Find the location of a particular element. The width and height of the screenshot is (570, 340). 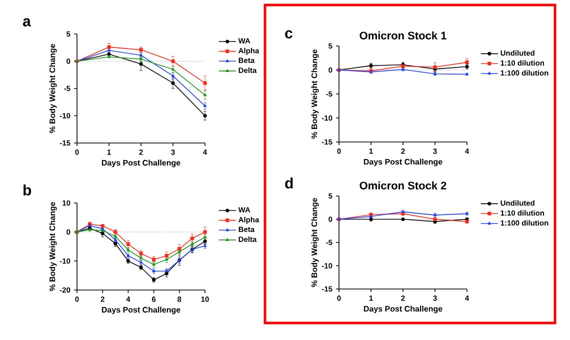

chart-title: Omicron Stock 1 is located at coordinates (403, 35).